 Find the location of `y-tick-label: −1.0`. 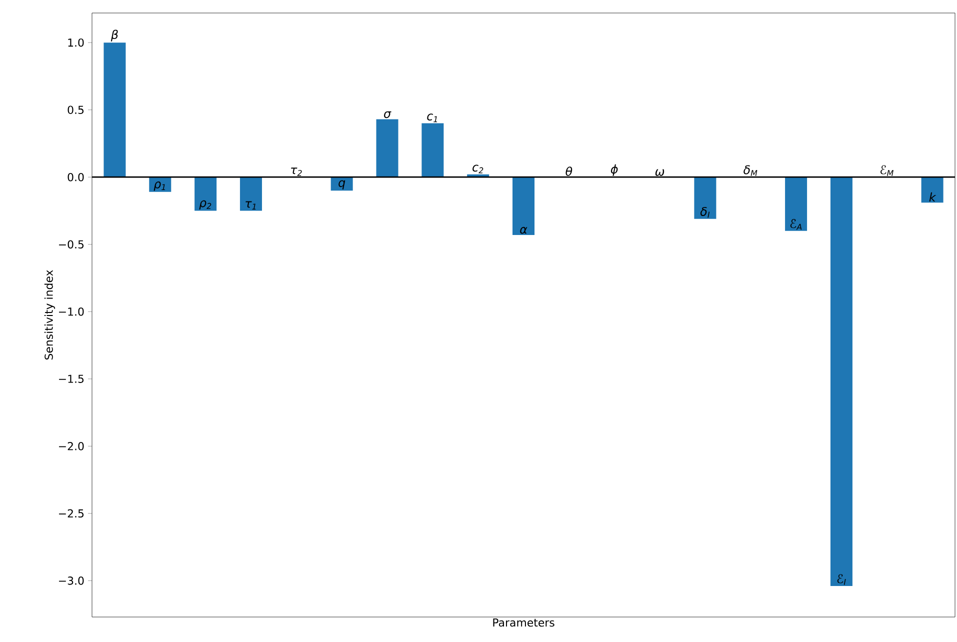

y-tick-label: −1.0 is located at coordinates (71, 312).